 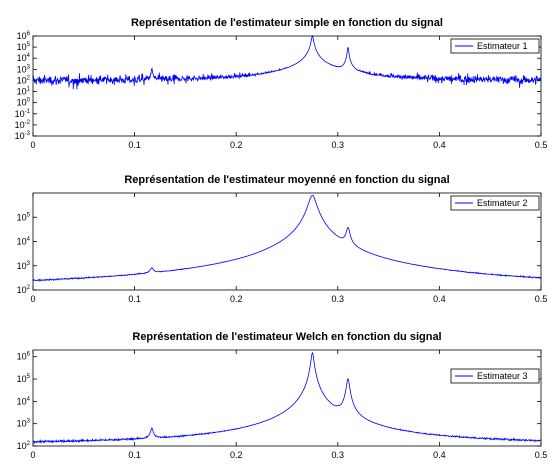 I want to click on legend-2: Estimateur 2, so click(x=495, y=203).